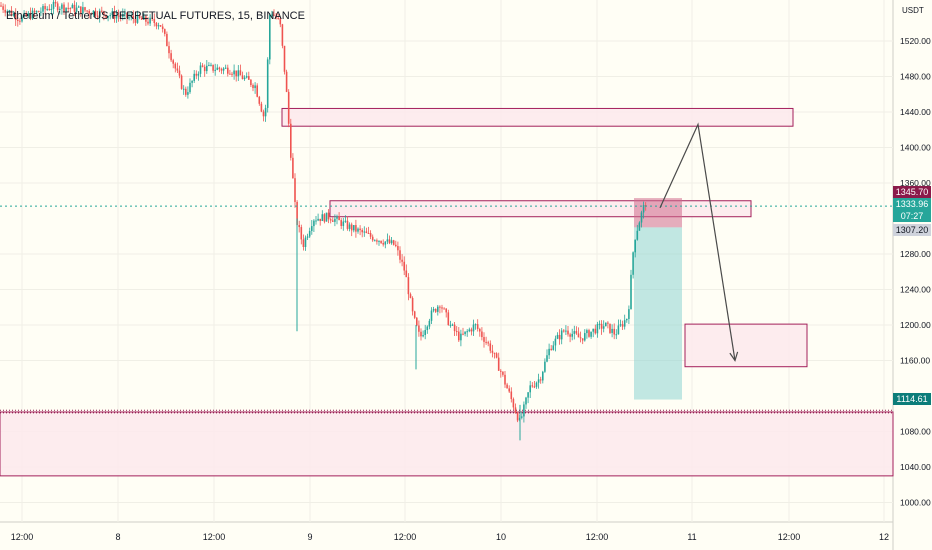 The height and width of the screenshot is (550, 932). Describe the element at coordinates (915, 325) in the screenshot. I see `price-tick-label: 1200.00` at that location.